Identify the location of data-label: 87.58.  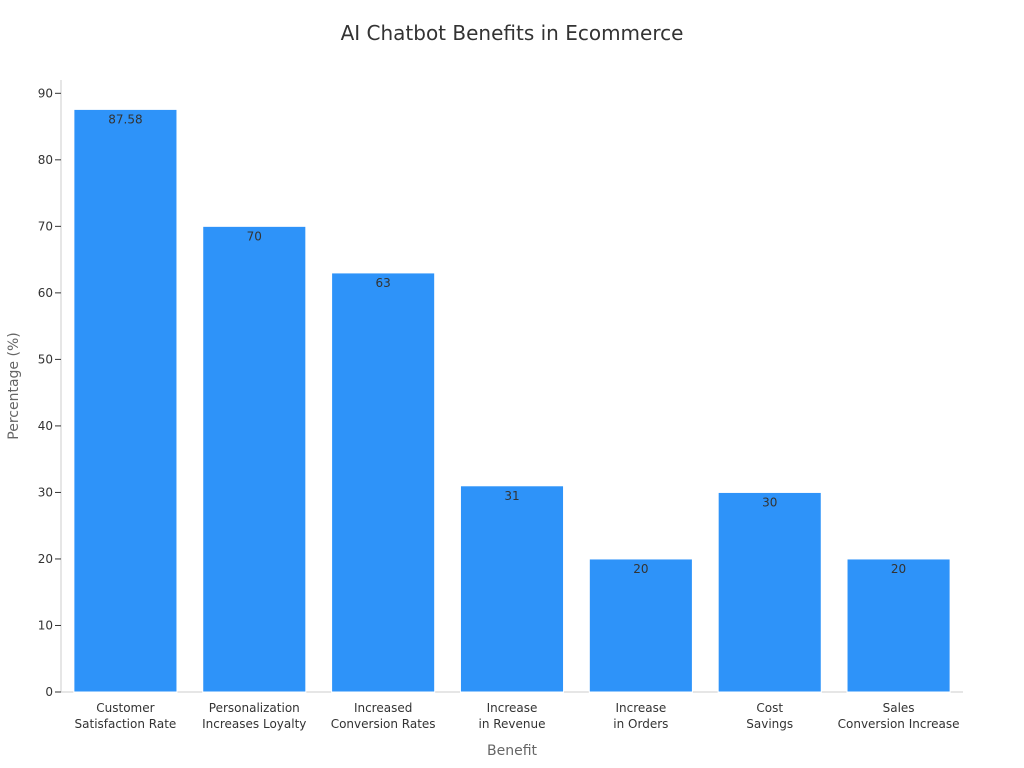
(125, 119).